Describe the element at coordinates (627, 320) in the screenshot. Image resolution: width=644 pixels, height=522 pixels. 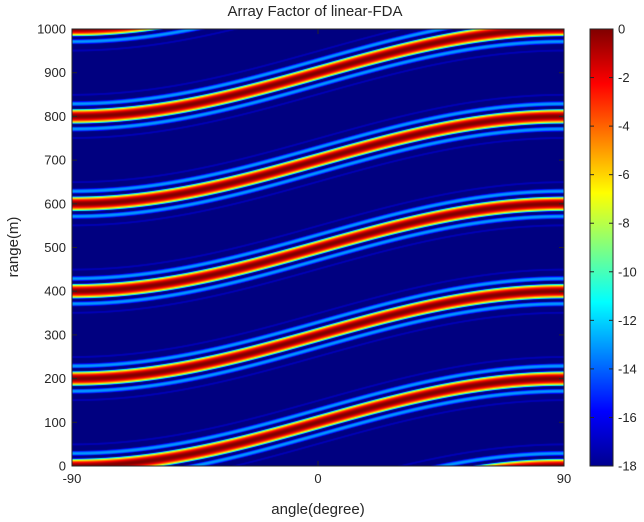
I see `colorbar-tick-label: -12` at that location.